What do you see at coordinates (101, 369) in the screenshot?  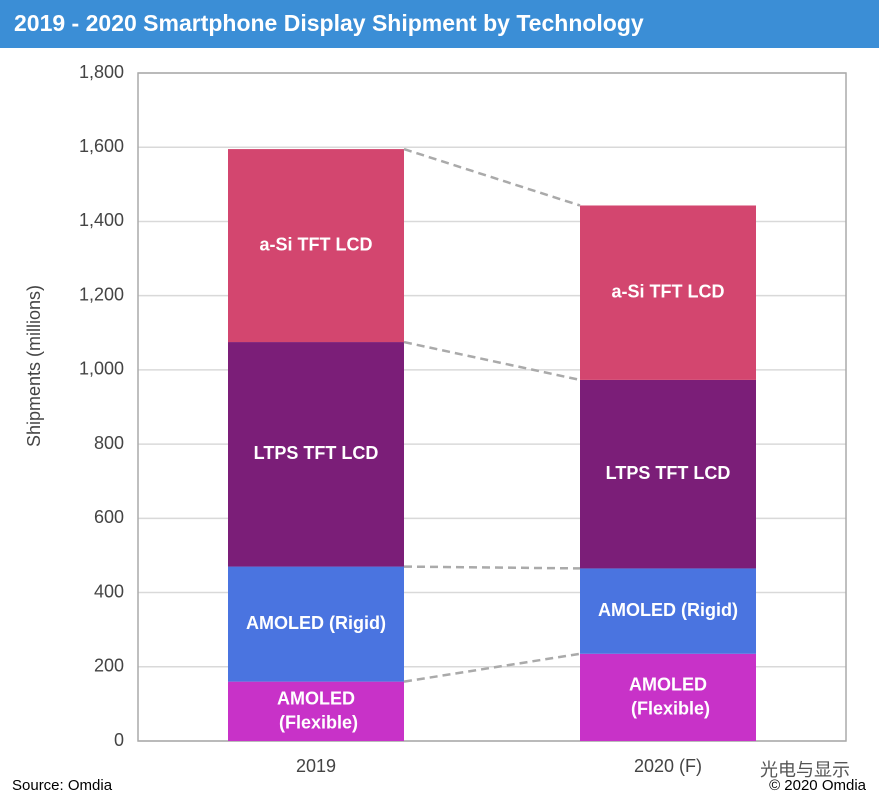 I see `y-tick-label: 1,000` at bounding box center [101, 369].